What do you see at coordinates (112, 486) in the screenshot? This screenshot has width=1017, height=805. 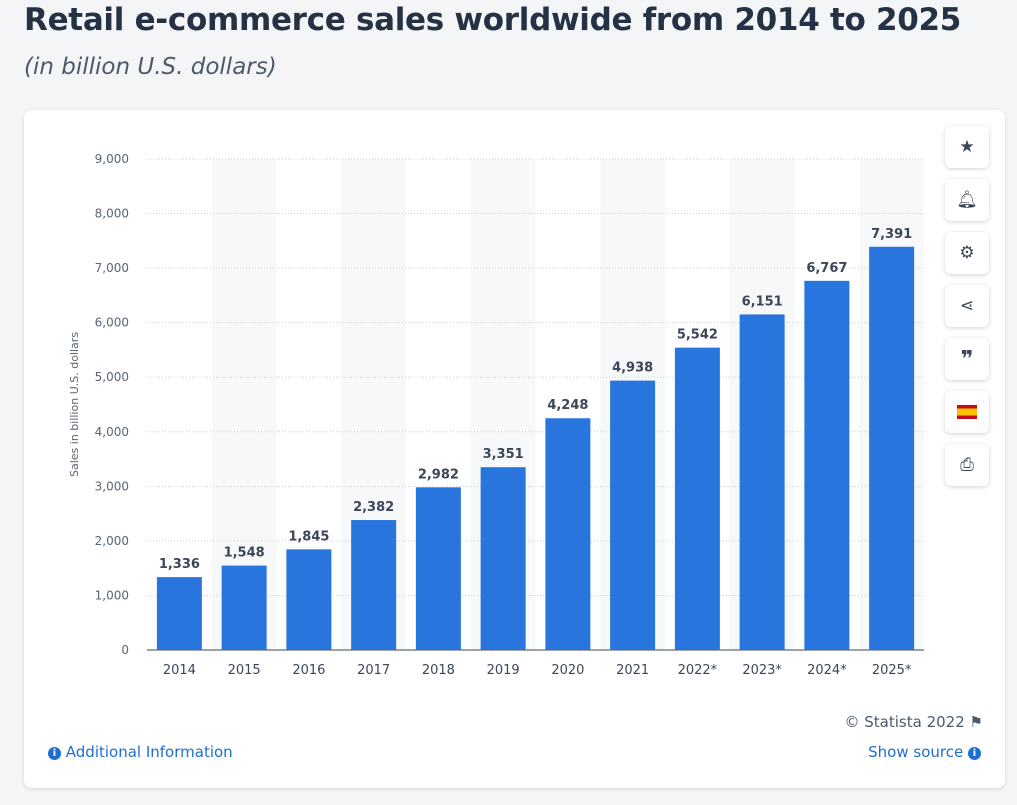 I see `y-tick-label: 3,000` at bounding box center [112, 486].